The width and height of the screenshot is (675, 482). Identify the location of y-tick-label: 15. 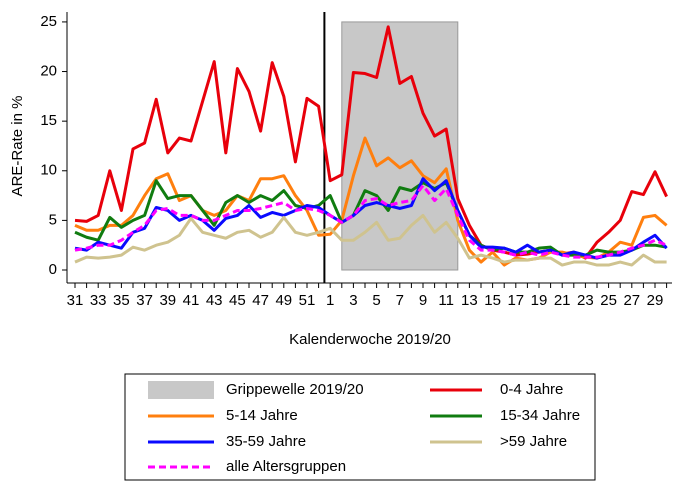
(48, 120).